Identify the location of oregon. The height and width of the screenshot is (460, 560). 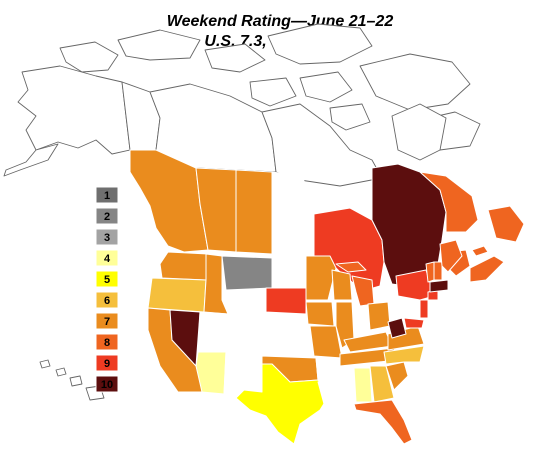
(177, 295).